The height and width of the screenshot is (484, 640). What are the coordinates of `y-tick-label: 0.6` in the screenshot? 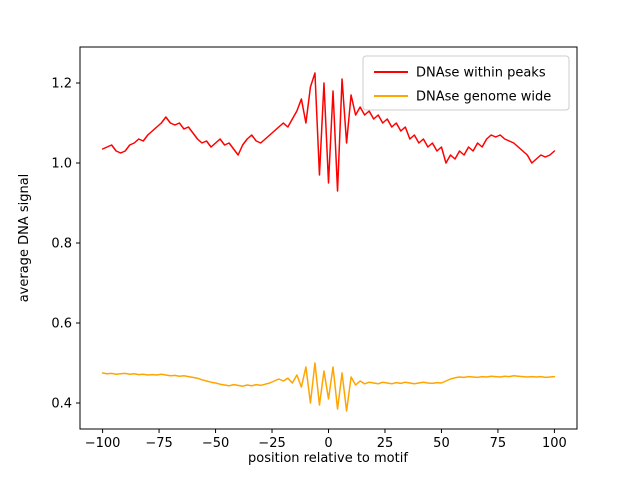 It's located at (61, 324).